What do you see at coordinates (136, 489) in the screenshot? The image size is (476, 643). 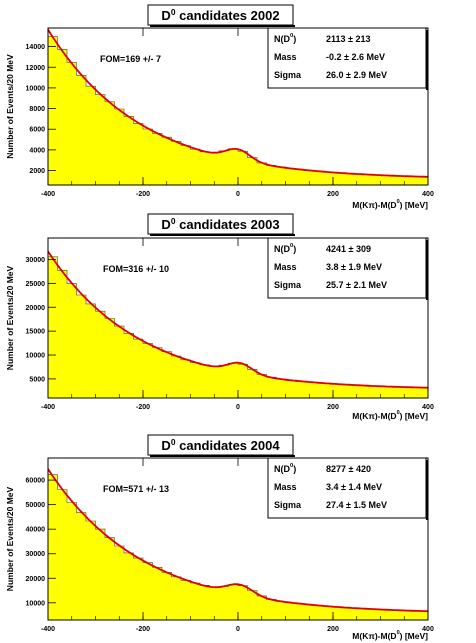 I see `fom-label: FOM=571 +/- 13` at bounding box center [136, 489].